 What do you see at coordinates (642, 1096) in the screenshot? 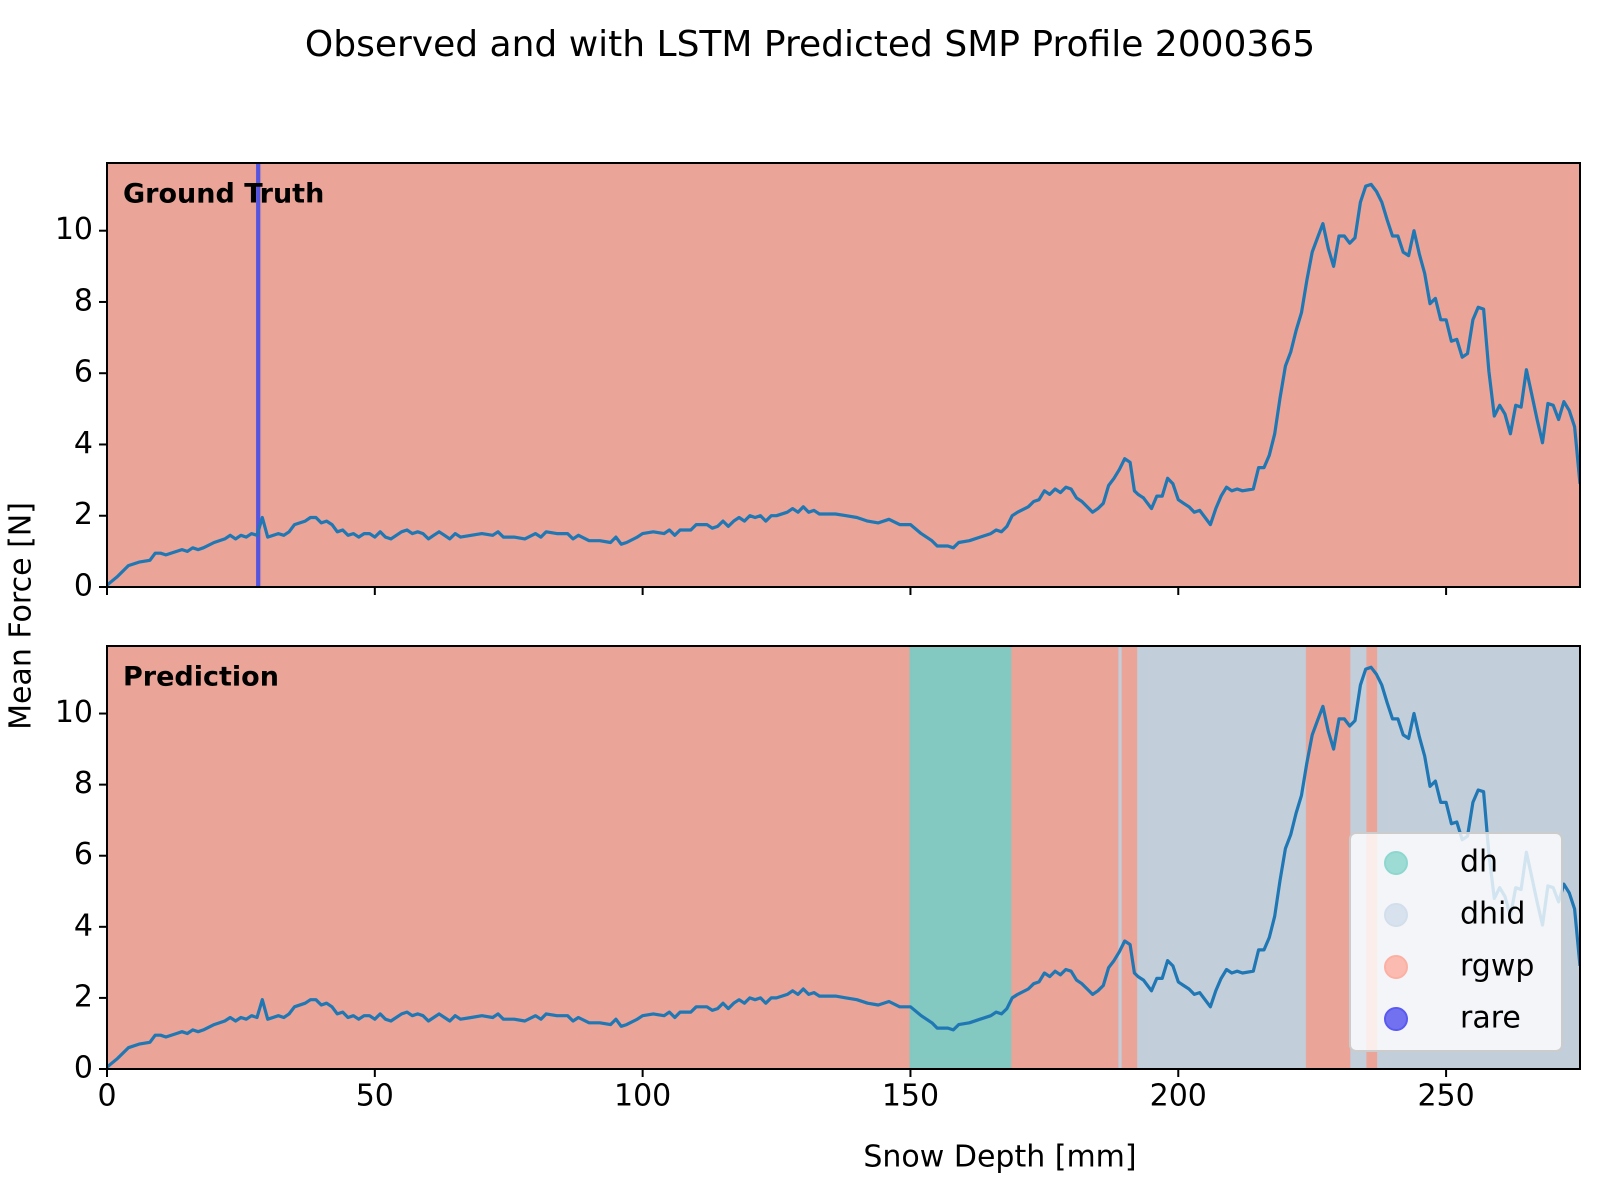
I see `x-tick-label: 100` at bounding box center [642, 1096].